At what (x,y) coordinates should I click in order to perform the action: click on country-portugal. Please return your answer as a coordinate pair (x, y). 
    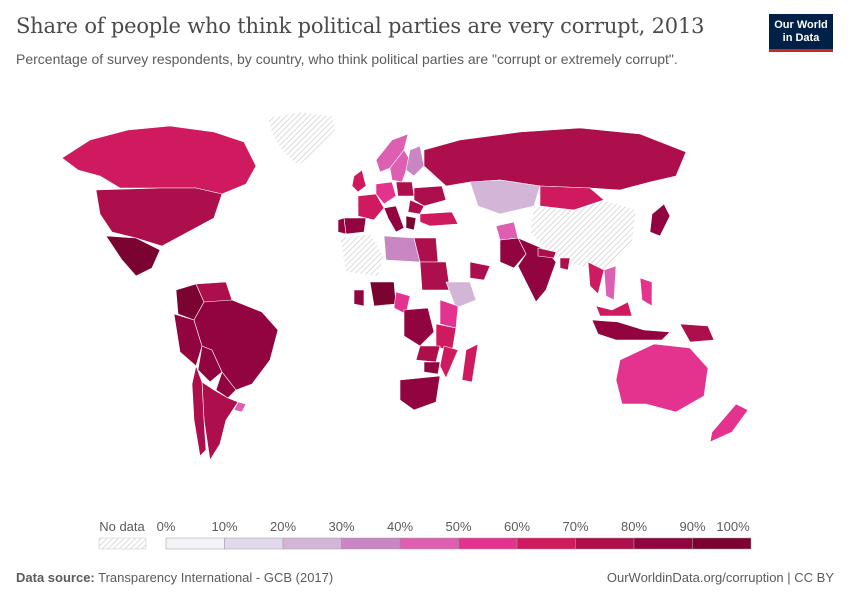
    Looking at the image, I should click on (342, 226).